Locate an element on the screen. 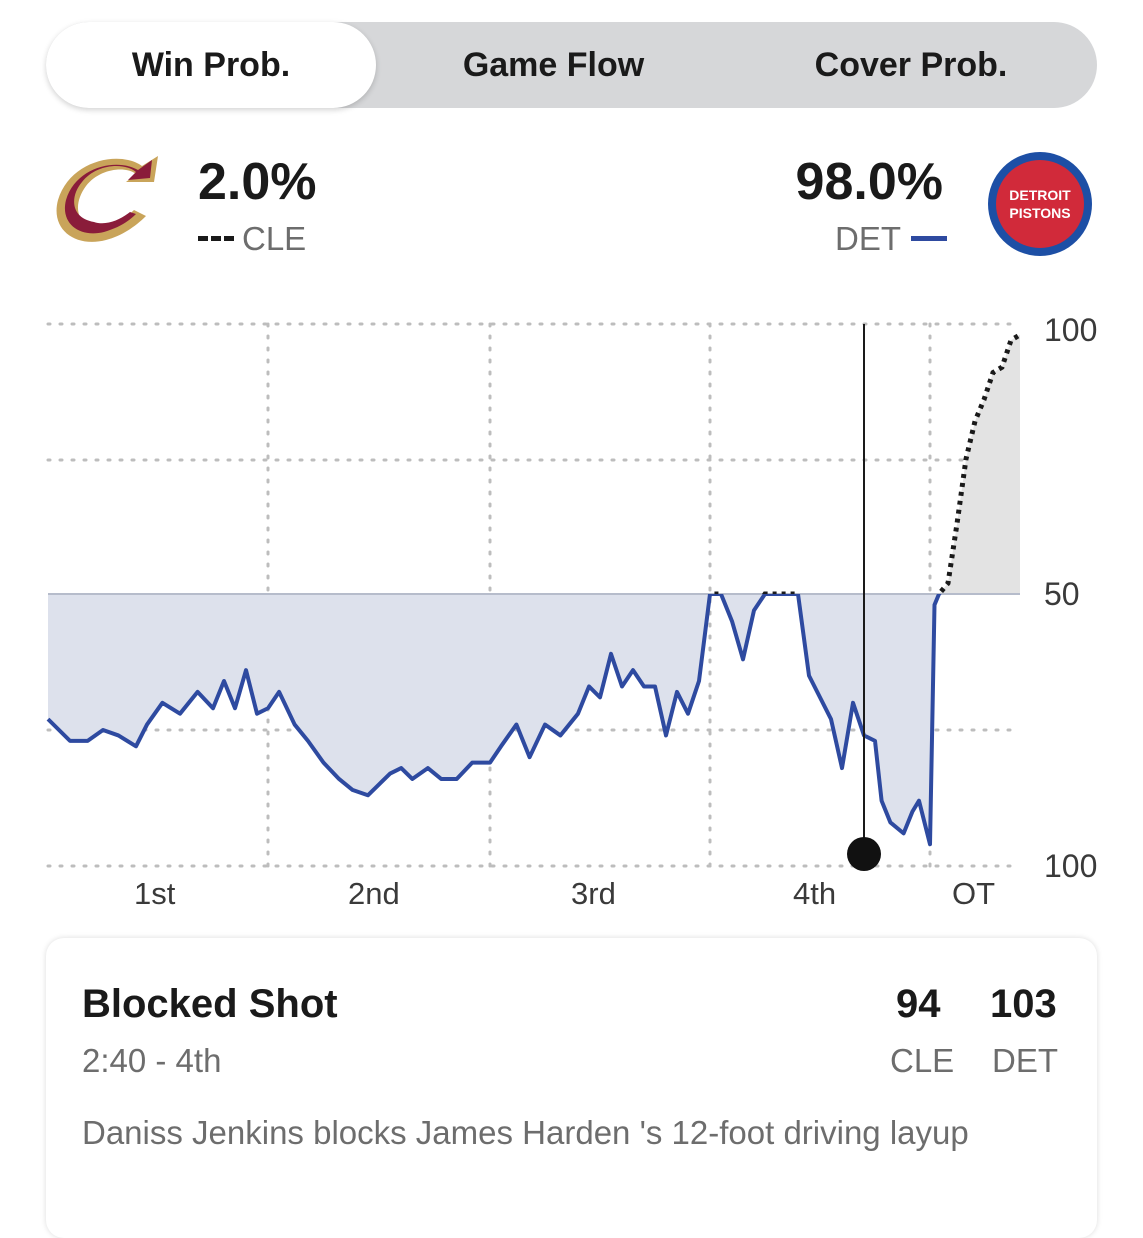  x-tick-3rd: 3rd is located at coordinates (593, 893).